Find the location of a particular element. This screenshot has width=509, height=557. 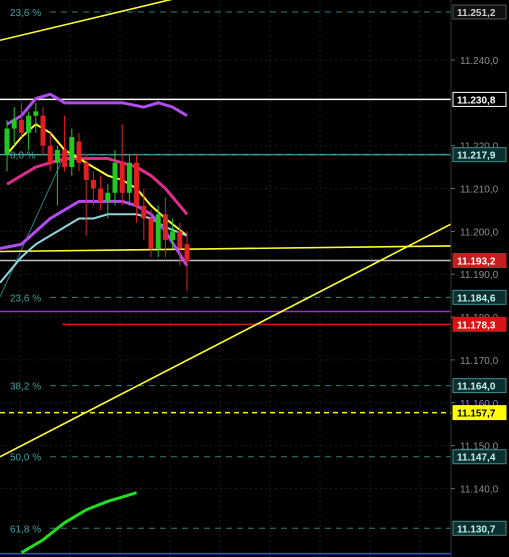

y-tick-label: 11.200,0 is located at coordinates (479, 232).